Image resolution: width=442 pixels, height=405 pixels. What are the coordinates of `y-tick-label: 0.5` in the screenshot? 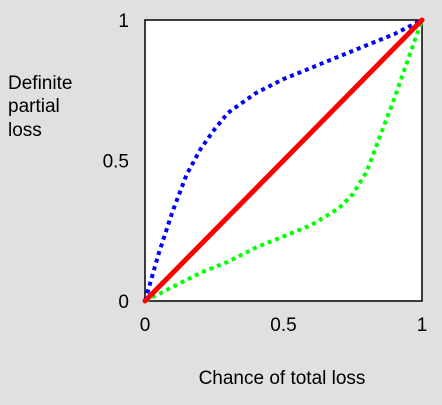 It's located at (116, 162).